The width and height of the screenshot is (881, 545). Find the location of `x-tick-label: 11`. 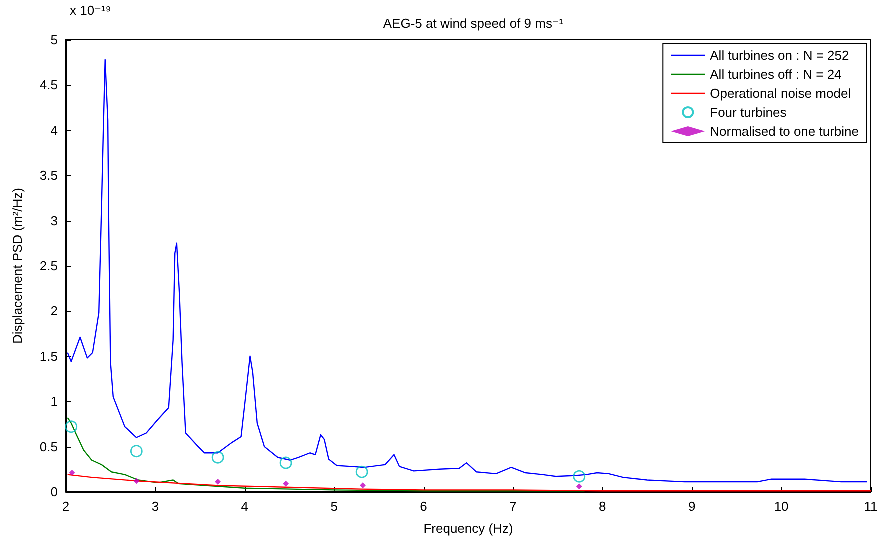

x-tick-label: 11 is located at coordinates (871, 506).